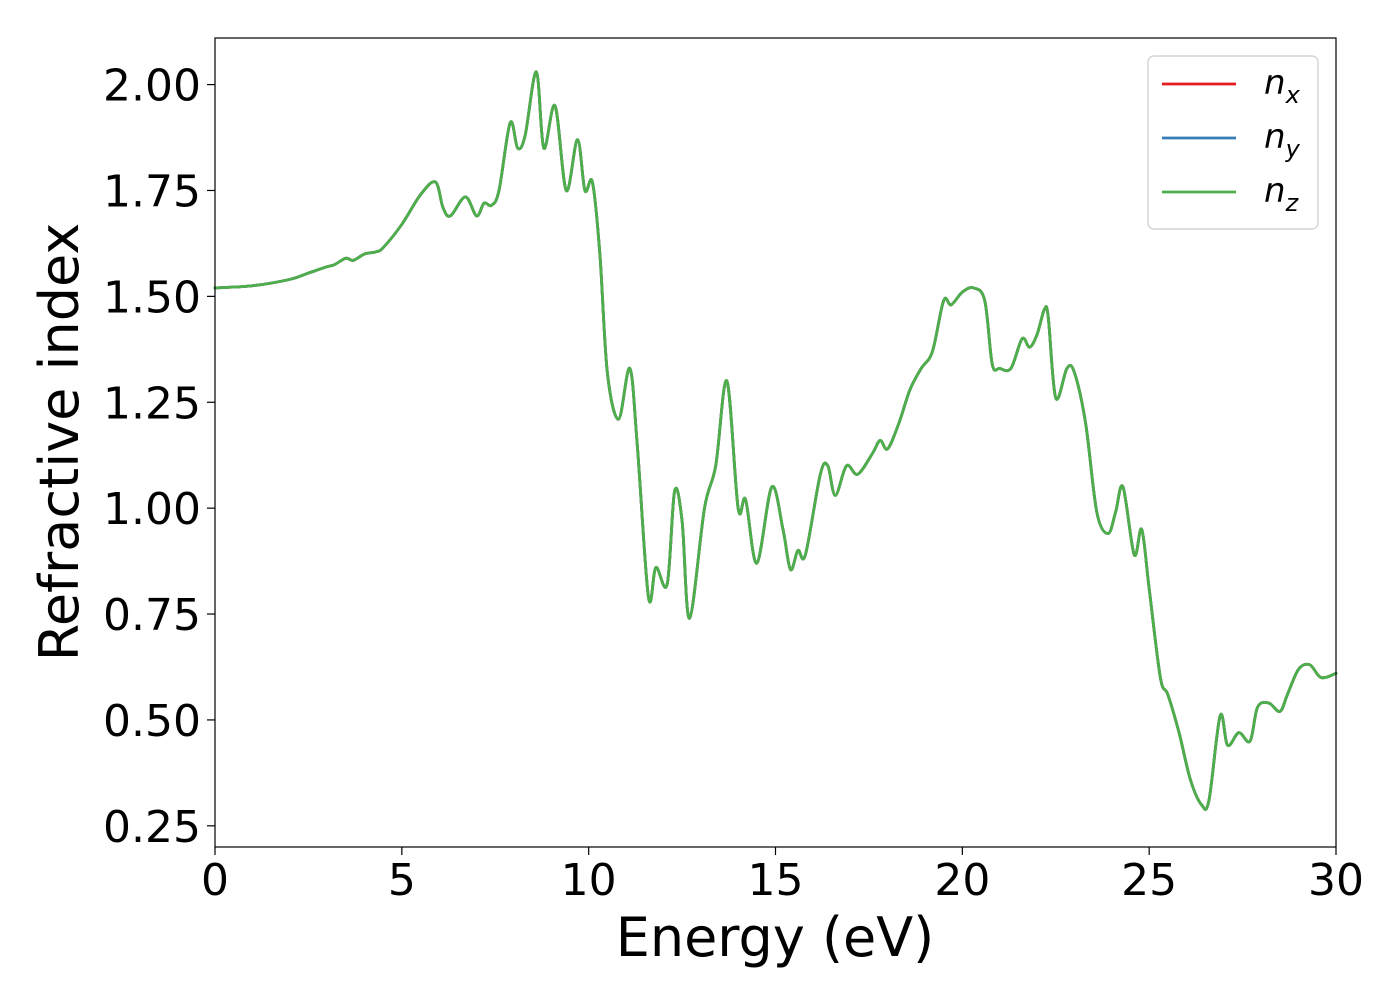 The width and height of the screenshot is (1400, 1000). I want to click on x-axis: 0 5 10 15 20 25 30, so click(782, 876).